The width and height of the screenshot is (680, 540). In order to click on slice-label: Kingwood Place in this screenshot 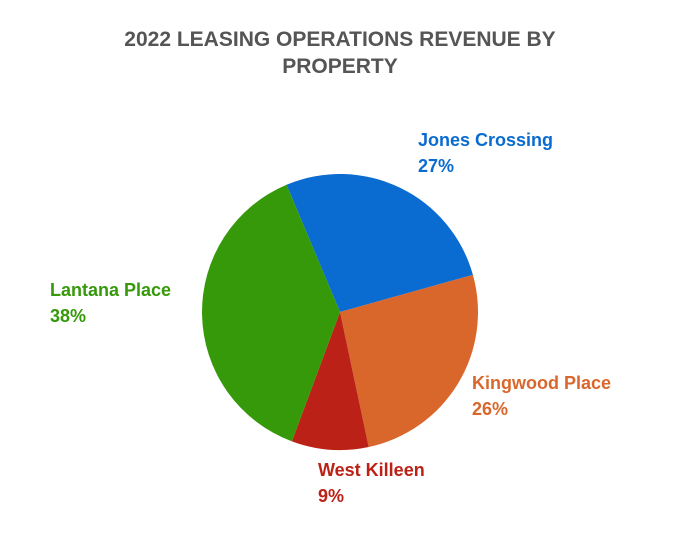, I will do `click(541, 383)`.